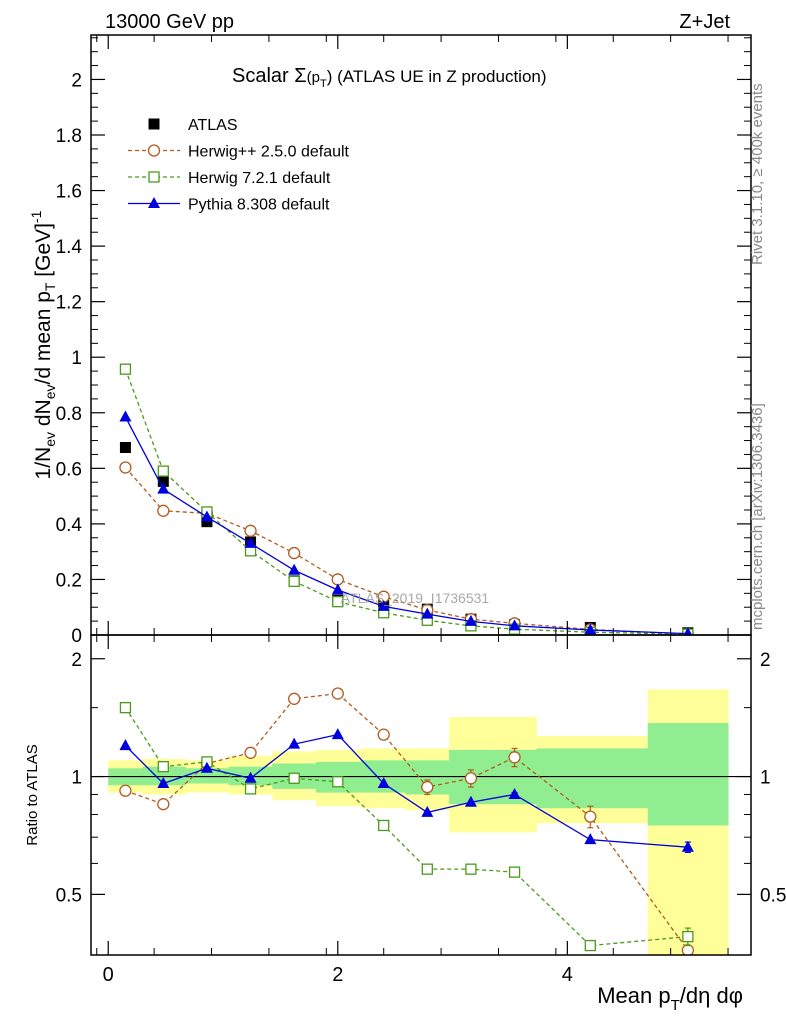  I want to click on ylabel-a: 1/N, so click(43, 463).